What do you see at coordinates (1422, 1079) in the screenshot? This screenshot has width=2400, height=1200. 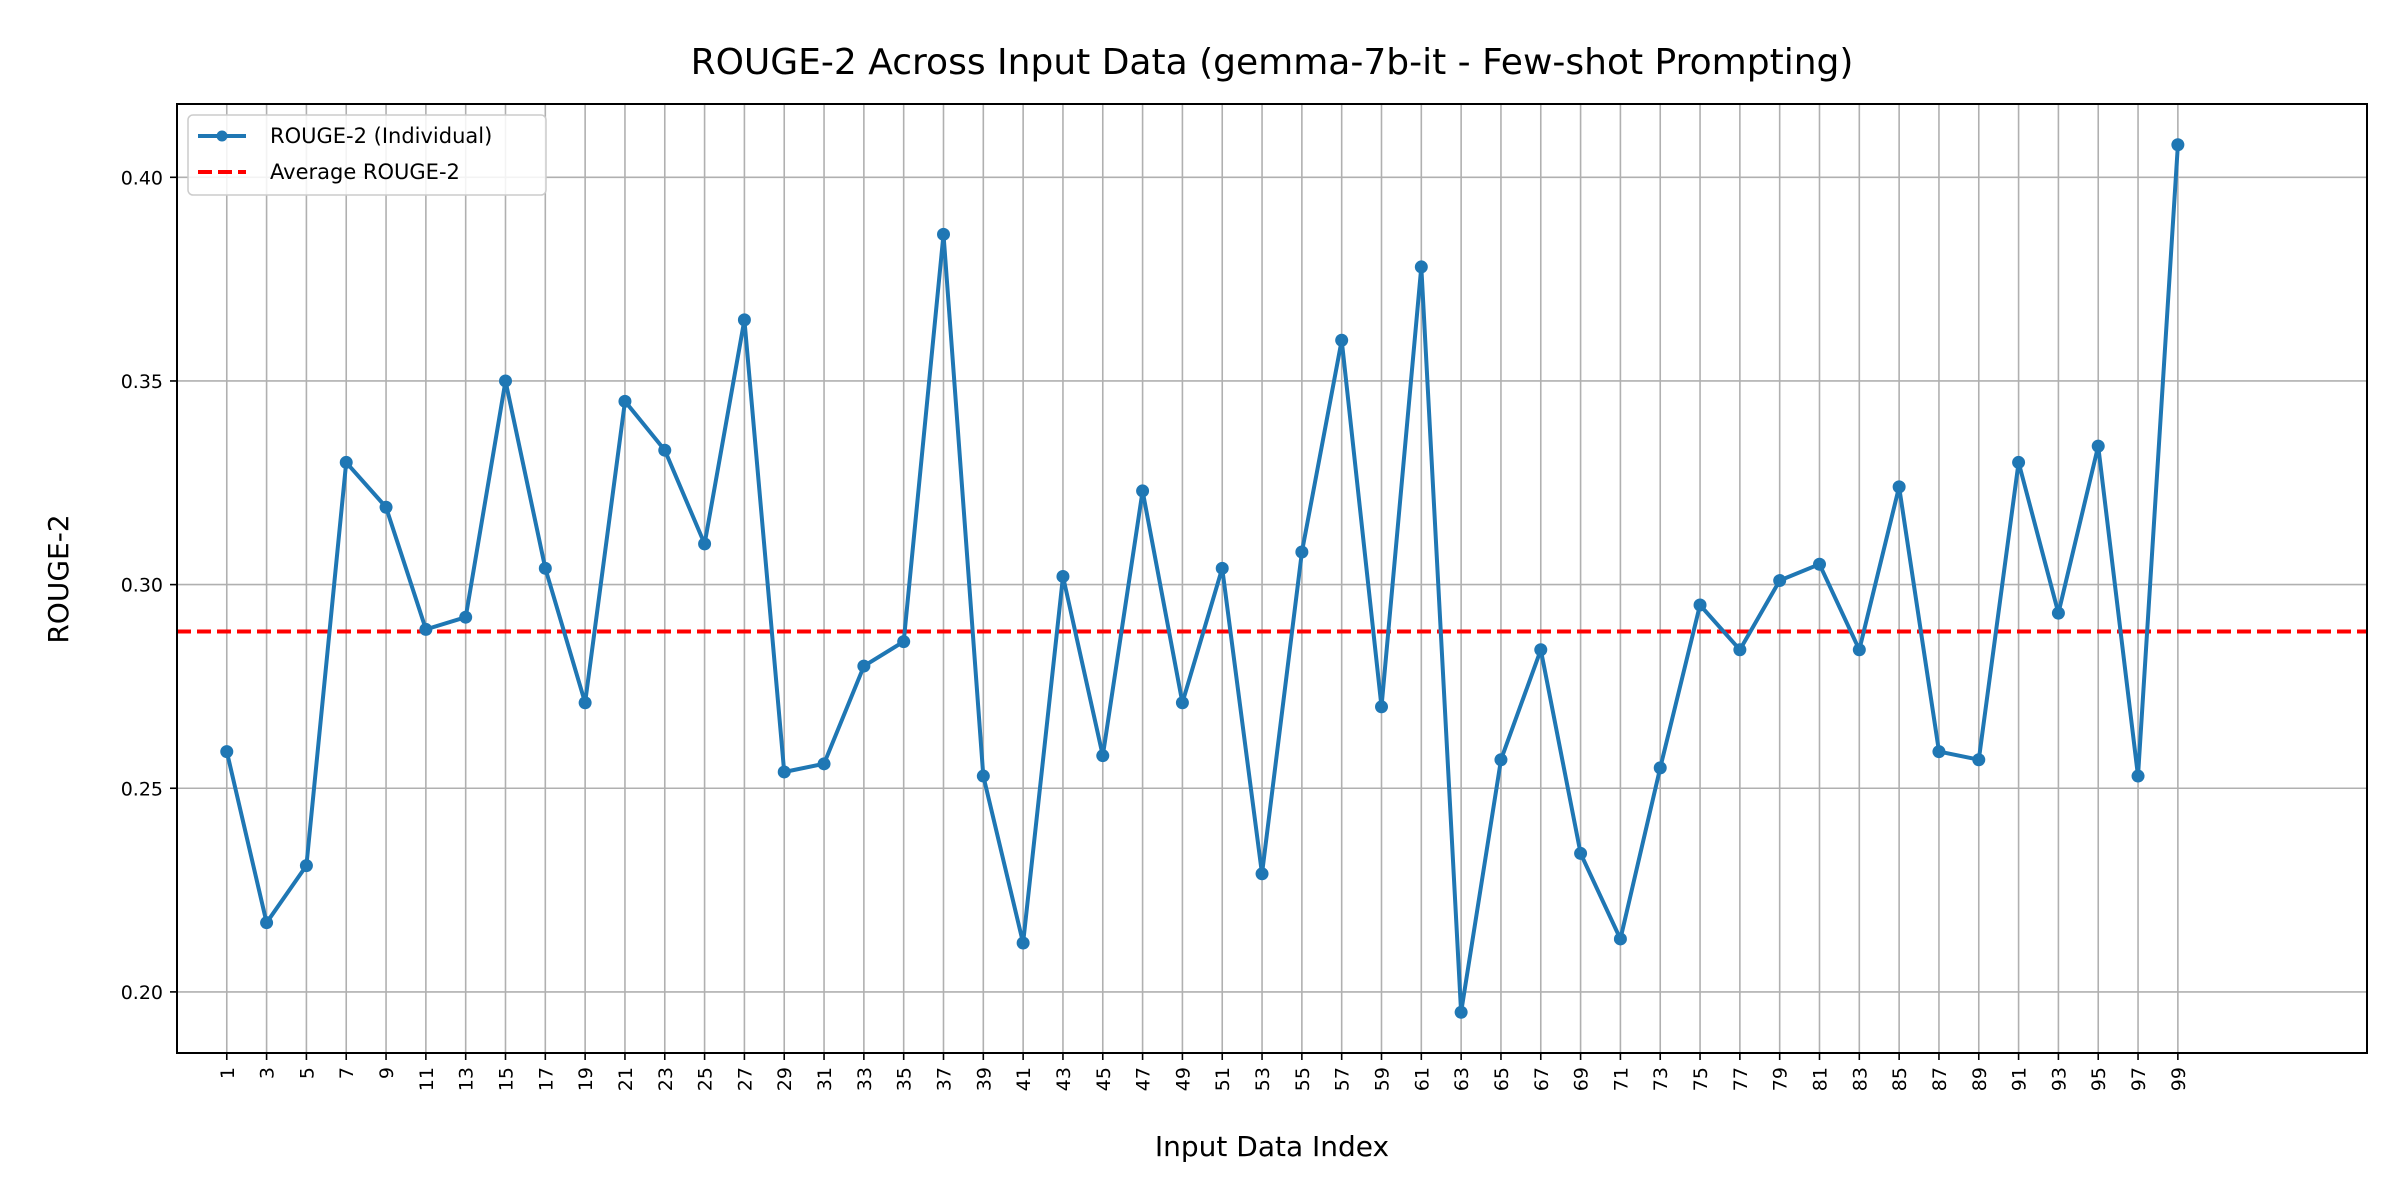 I see `x-tick-label: 61` at bounding box center [1422, 1079].